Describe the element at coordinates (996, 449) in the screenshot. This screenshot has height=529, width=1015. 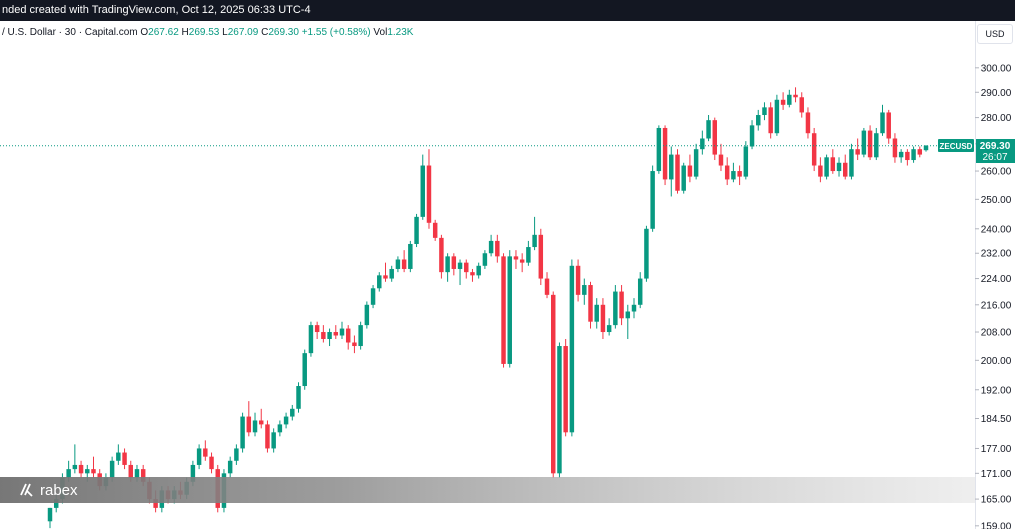
I see `price-axis-label: 177.00` at that location.